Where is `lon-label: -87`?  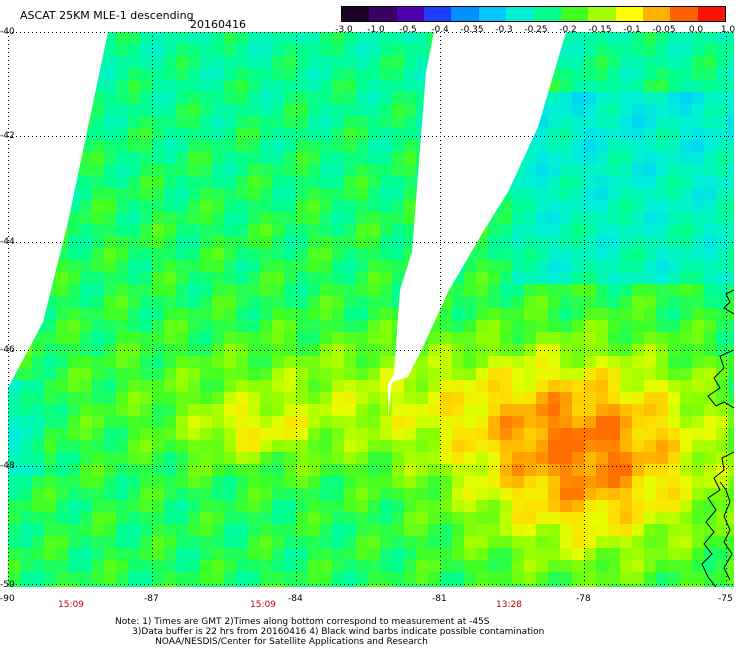 lon-label: -87 is located at coordinates (151, 599).